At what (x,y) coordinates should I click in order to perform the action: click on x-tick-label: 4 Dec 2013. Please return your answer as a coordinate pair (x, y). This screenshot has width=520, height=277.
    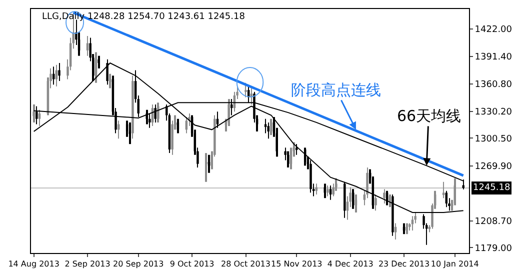
    Looking at the image, I should click on (350, 264).